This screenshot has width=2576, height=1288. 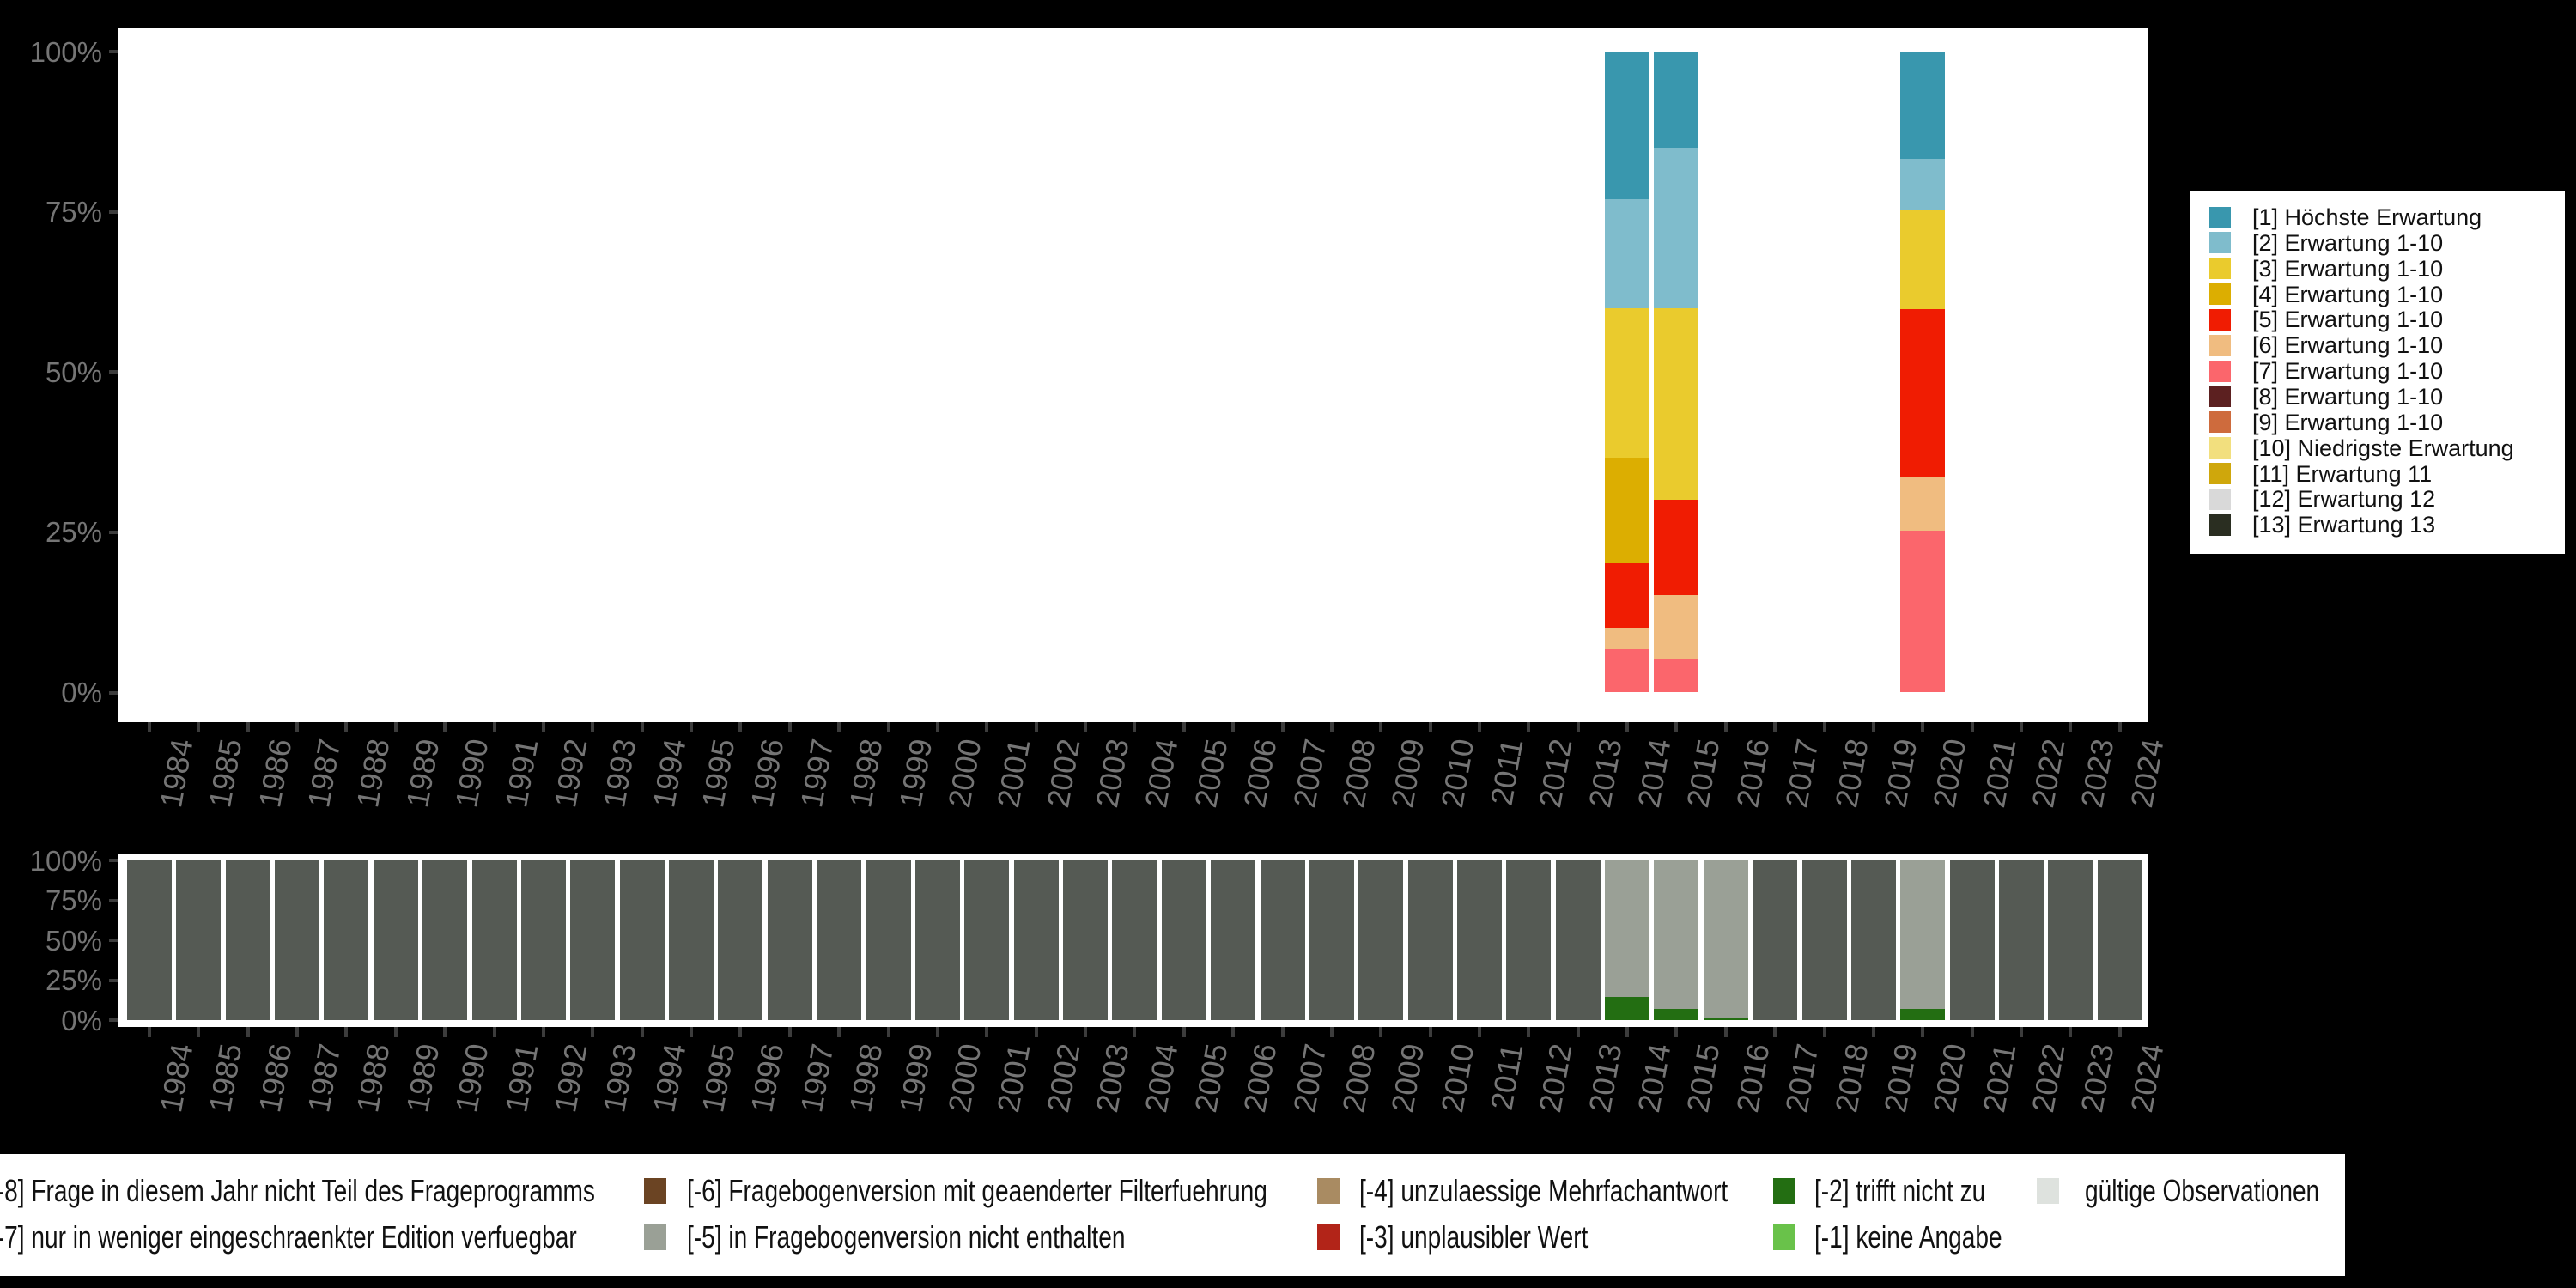 What do you see at coordinates (2342, 474) in the screenshot?
I see `legend-label: [11] Erwartung 11` at bounding box center [2342, 474].